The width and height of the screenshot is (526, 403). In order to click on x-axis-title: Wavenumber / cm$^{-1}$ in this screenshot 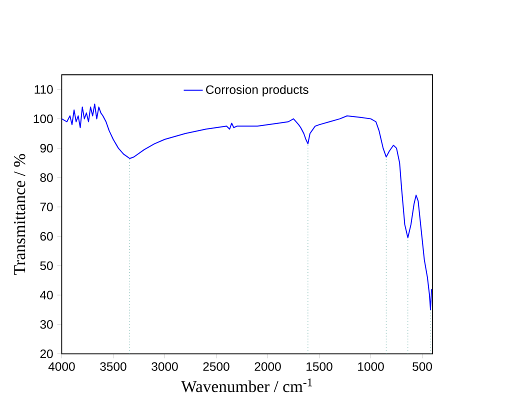, I will do `click(246, 385)`.